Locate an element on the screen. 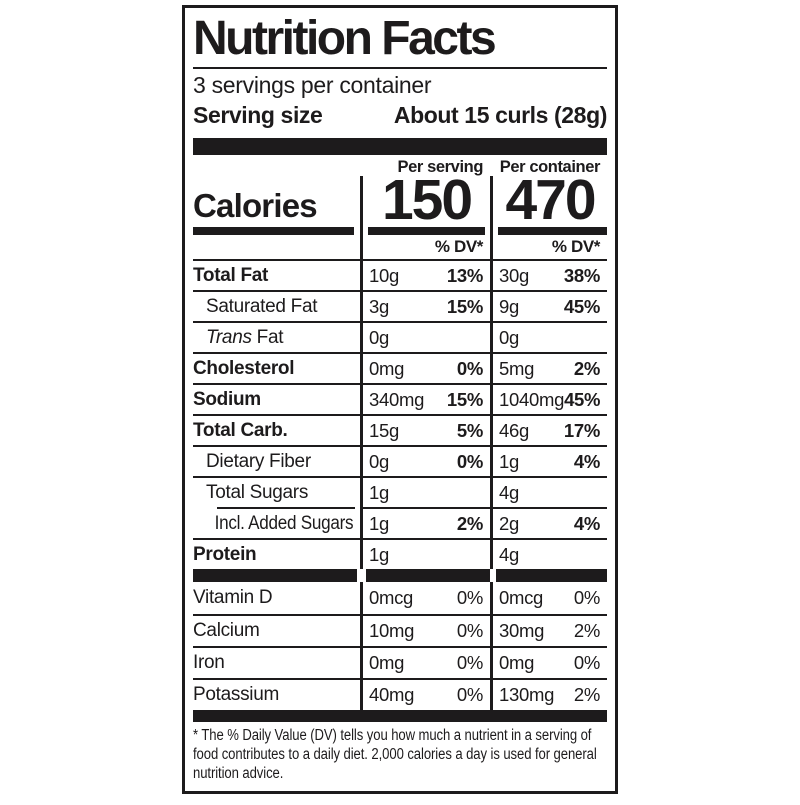 The image size is (800, 805). calories-per-serving: 150 is located at coordinates (427, 200).